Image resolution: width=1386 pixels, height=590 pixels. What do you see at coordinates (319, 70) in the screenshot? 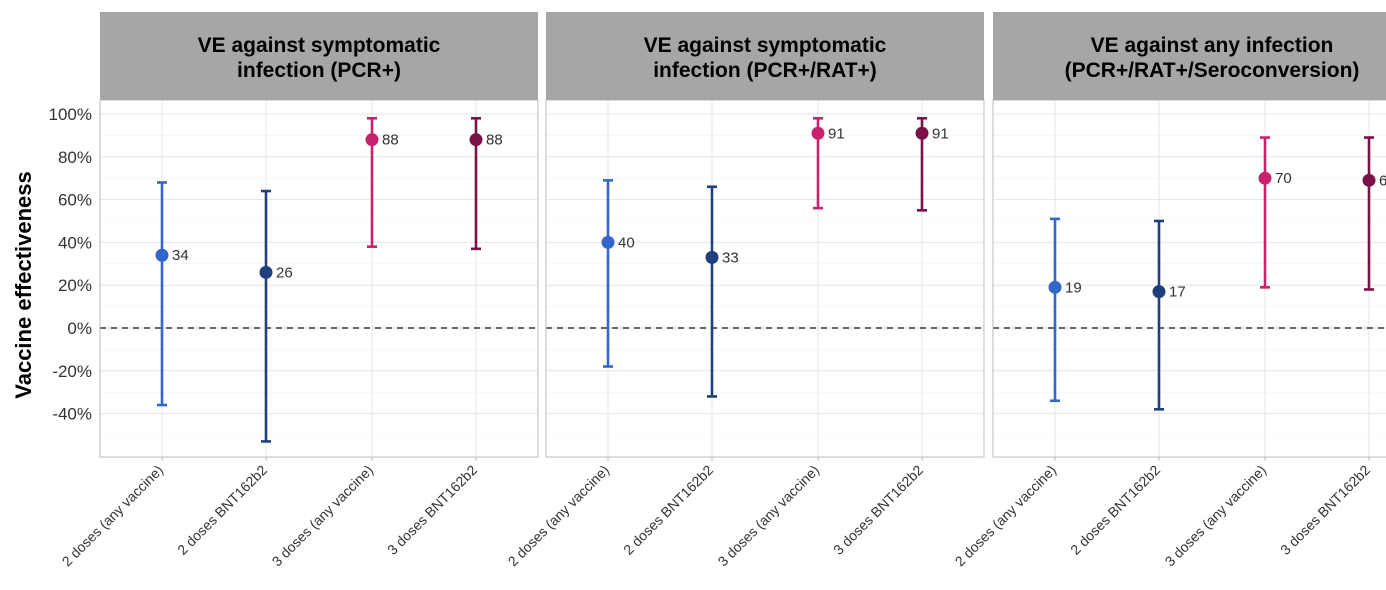
I see `facet-title-line: infection (PCR+)` at bounding box center [319, 70].